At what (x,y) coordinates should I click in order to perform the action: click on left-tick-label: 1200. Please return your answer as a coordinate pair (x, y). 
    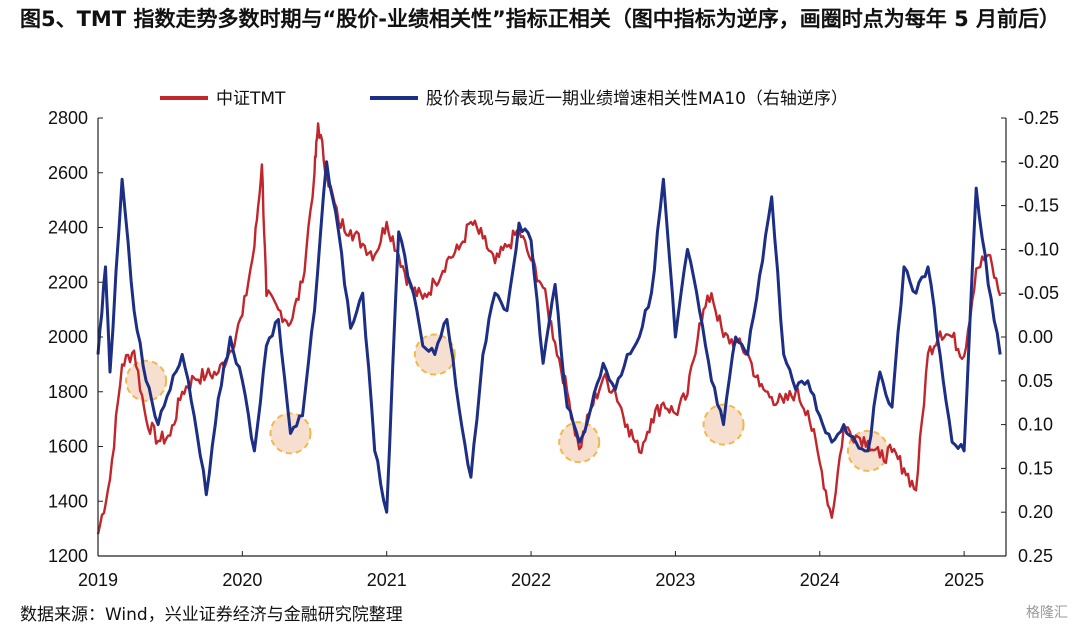
    Looking at the image, I should click on (68, 556).